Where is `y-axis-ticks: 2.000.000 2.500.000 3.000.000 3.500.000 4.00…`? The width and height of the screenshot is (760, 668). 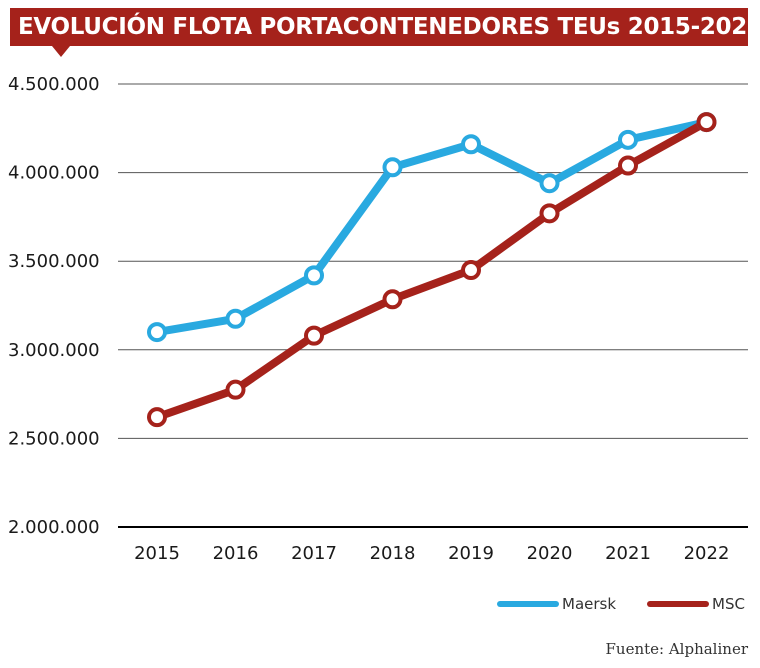 y-axis-ticks: 2.000.000 2.500.000 3.000.000 3.500.000 4.00… is located at coordinates (54, 306).